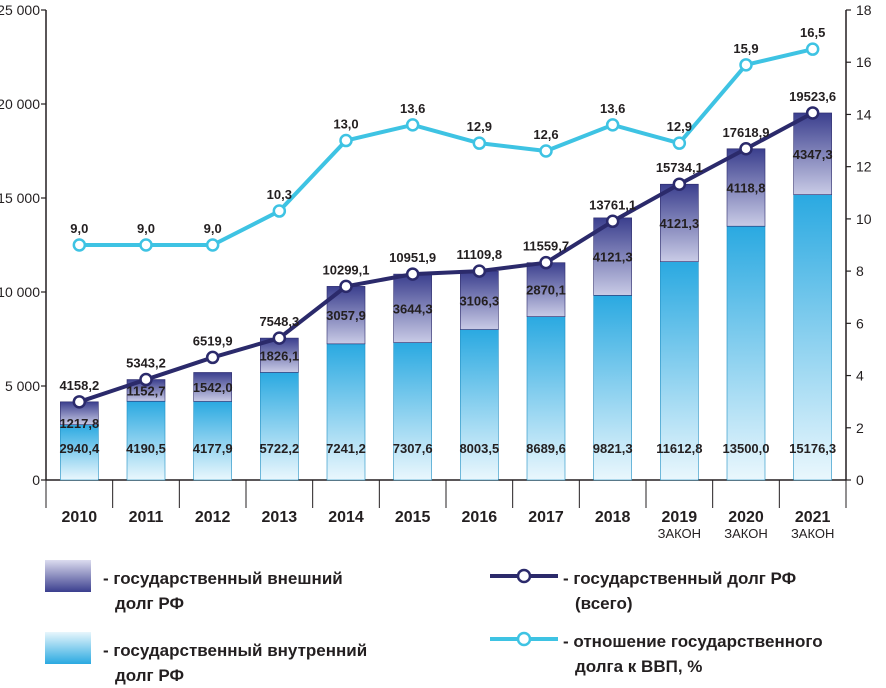 This screenshot has height=688, width=886. Describe the element at coordinates (346, 517) in the screenshot. I see `x-tick-label: 2014` at that location.